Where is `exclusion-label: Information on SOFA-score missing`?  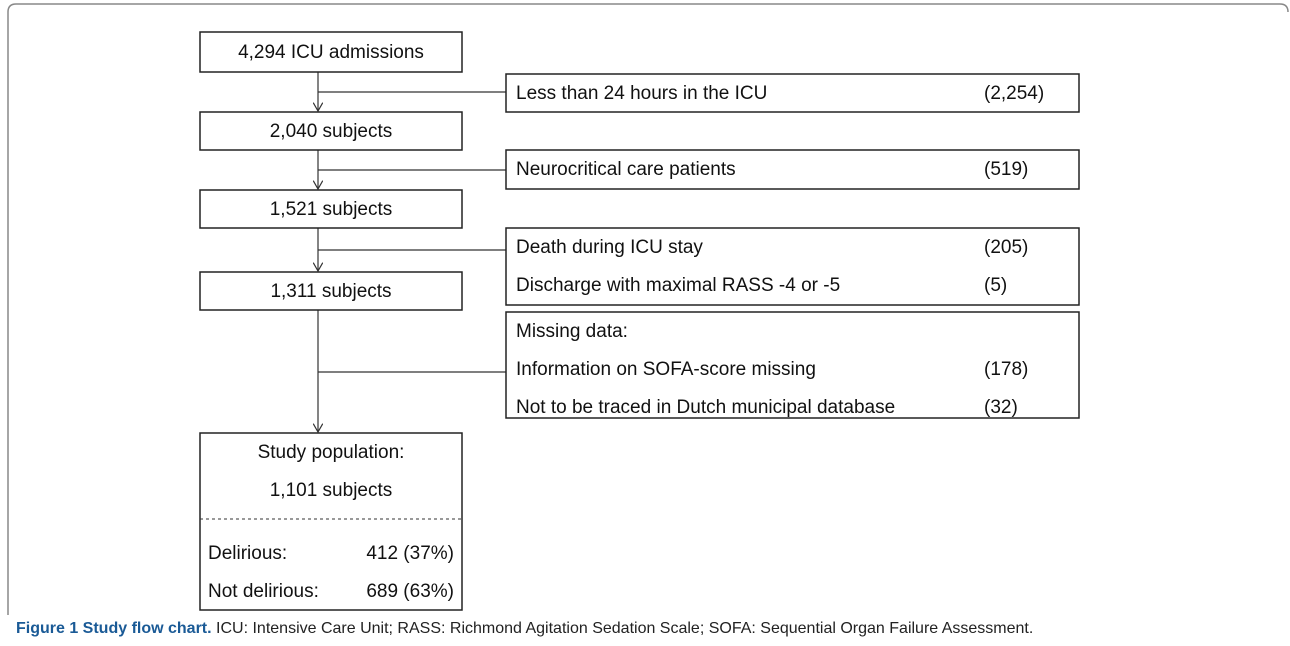
exclusion-label: Information on SOFA-score missing is located at coordinates (666, 369).